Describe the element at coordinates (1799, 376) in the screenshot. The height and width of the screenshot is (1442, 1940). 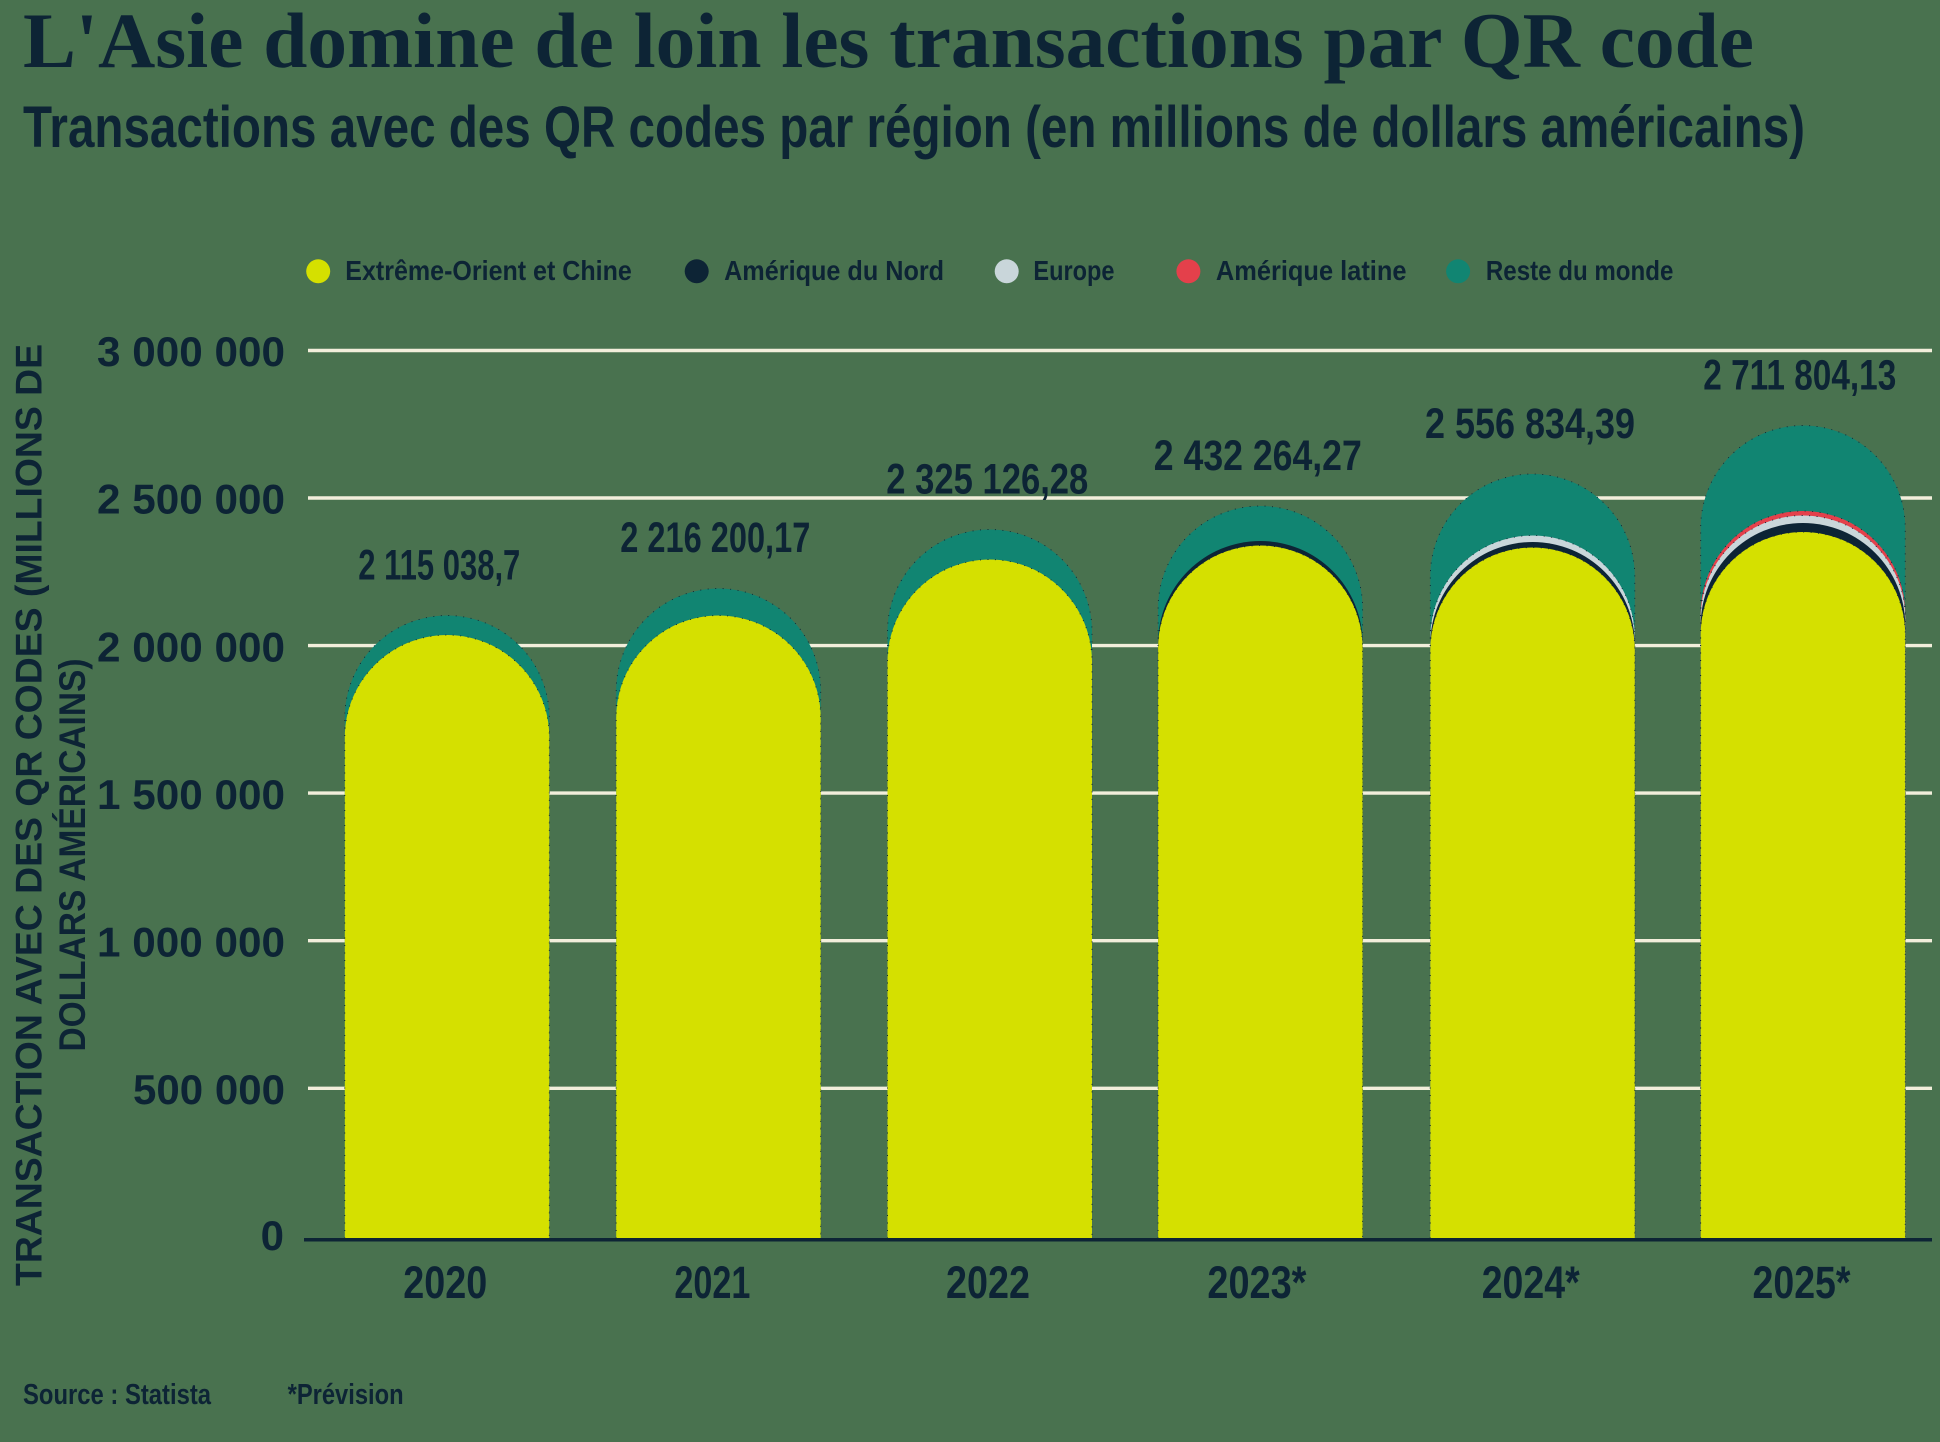
I see `svg-text: 2 711 804,13` at that location.